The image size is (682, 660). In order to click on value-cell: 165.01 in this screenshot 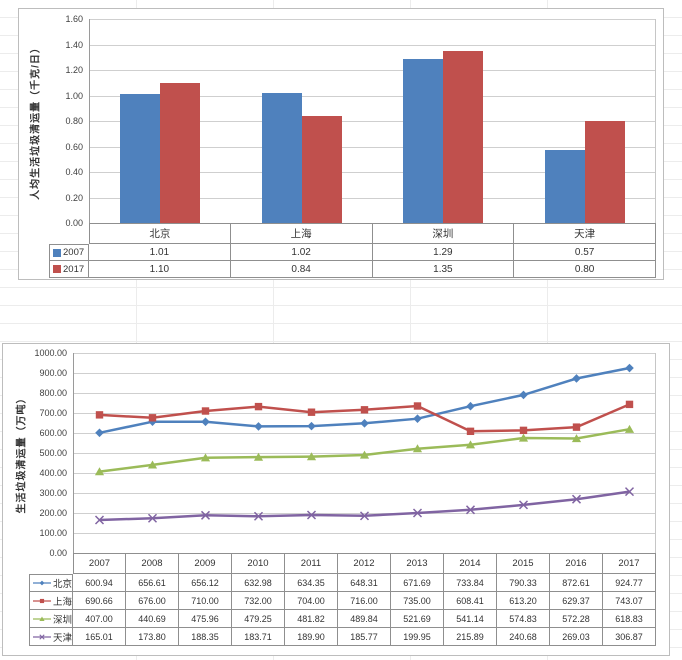, I will do `click(99, 637)`.